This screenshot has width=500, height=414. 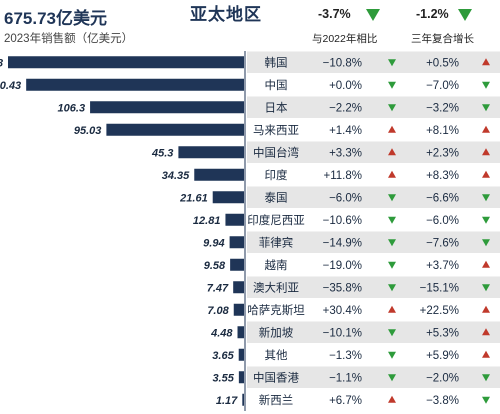 I want to click on vs-2022-value: −10.8%, so click(x=342, y=63).